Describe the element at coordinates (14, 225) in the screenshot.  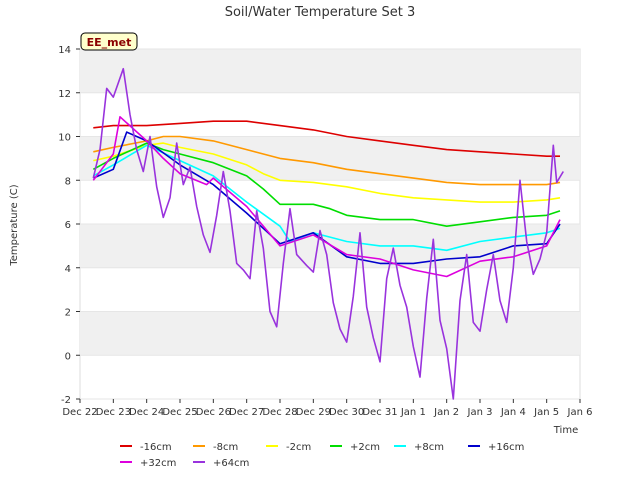
I see `y-axis-label: Temperature (C)` at that location.